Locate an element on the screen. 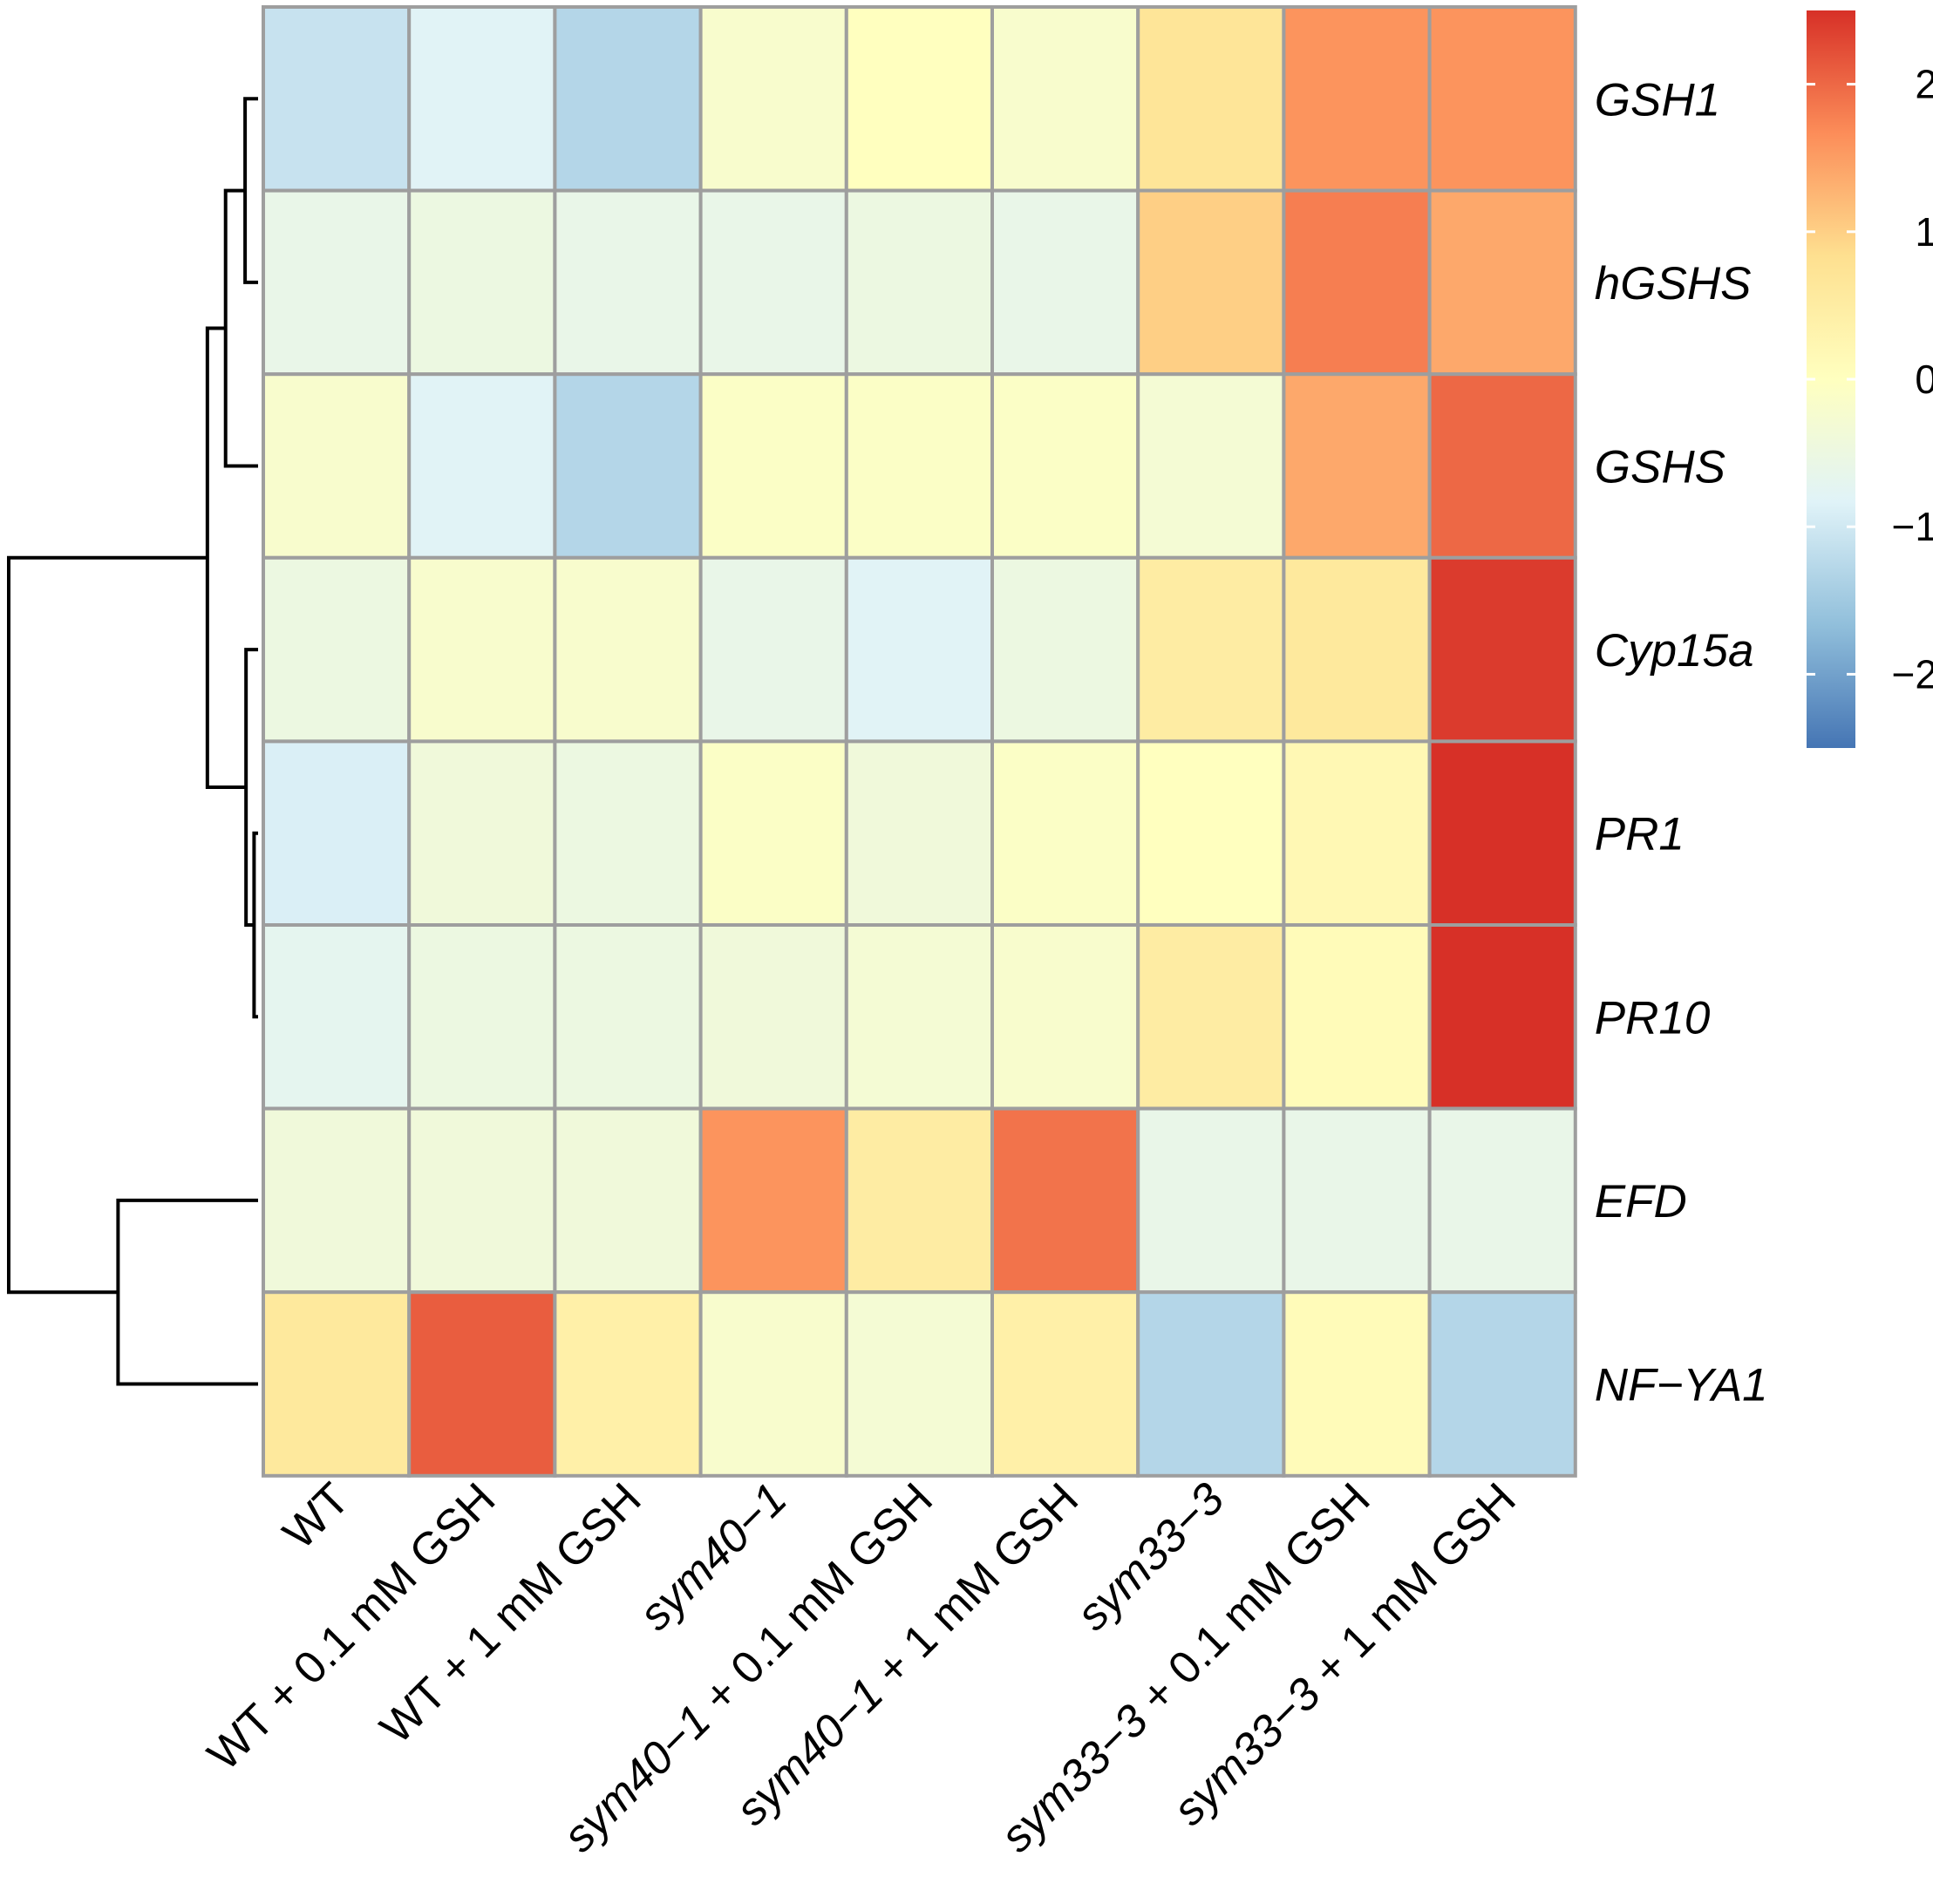 The image size is (1933, 1904). legend-ticks: 2 1 0 −1 −2 is located at coordinates (1870, 379).